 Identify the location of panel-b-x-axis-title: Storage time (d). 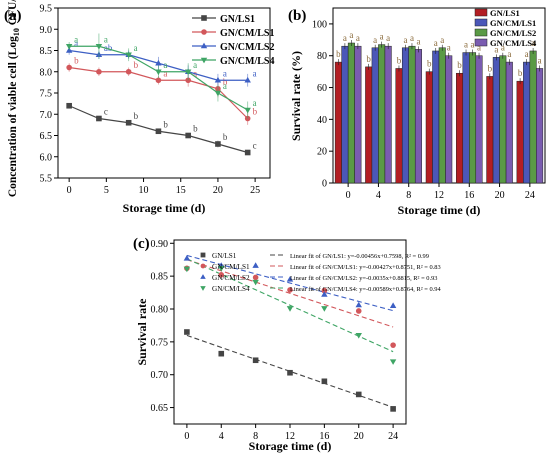
(439, 210).